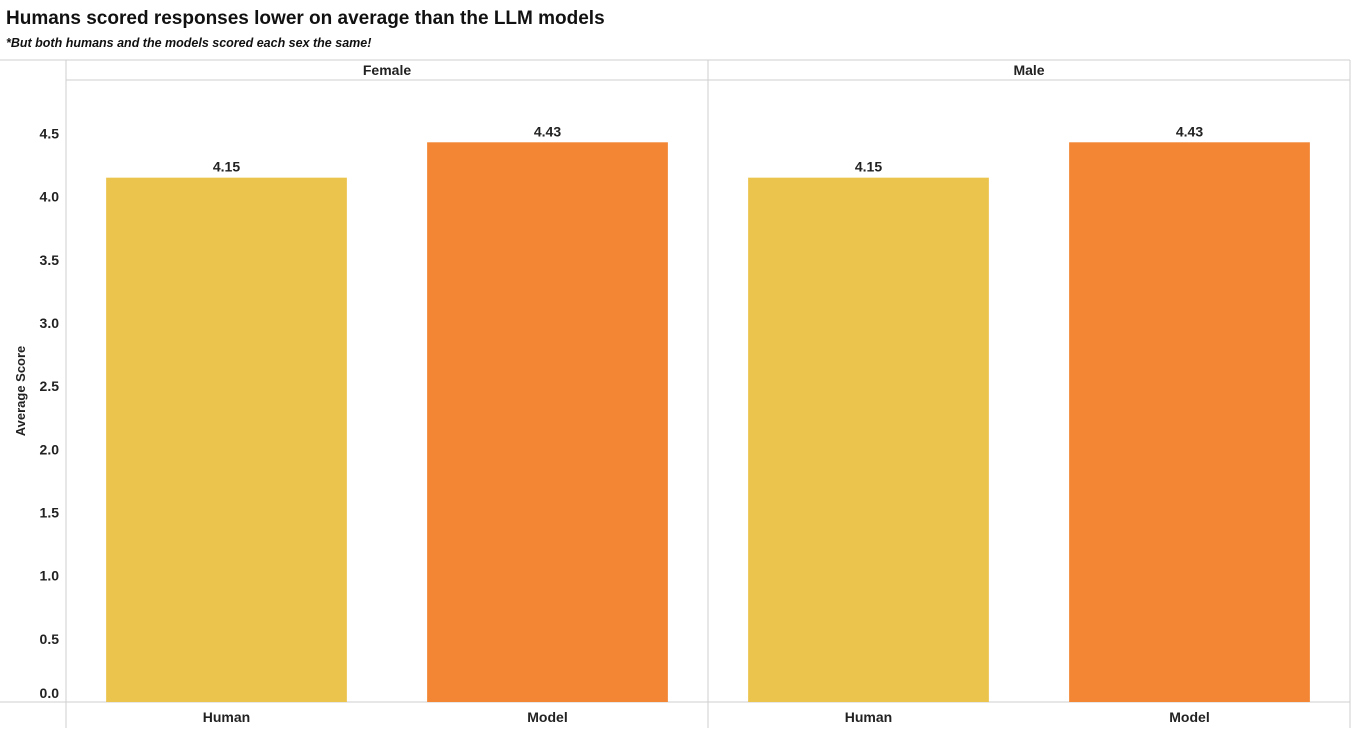 Image resolution: width=1353 pixels, height=730 pixels. Describe the element at coordinates (20, 391) in the screenshot. I see `y-axis-title: Average Score` at that location.